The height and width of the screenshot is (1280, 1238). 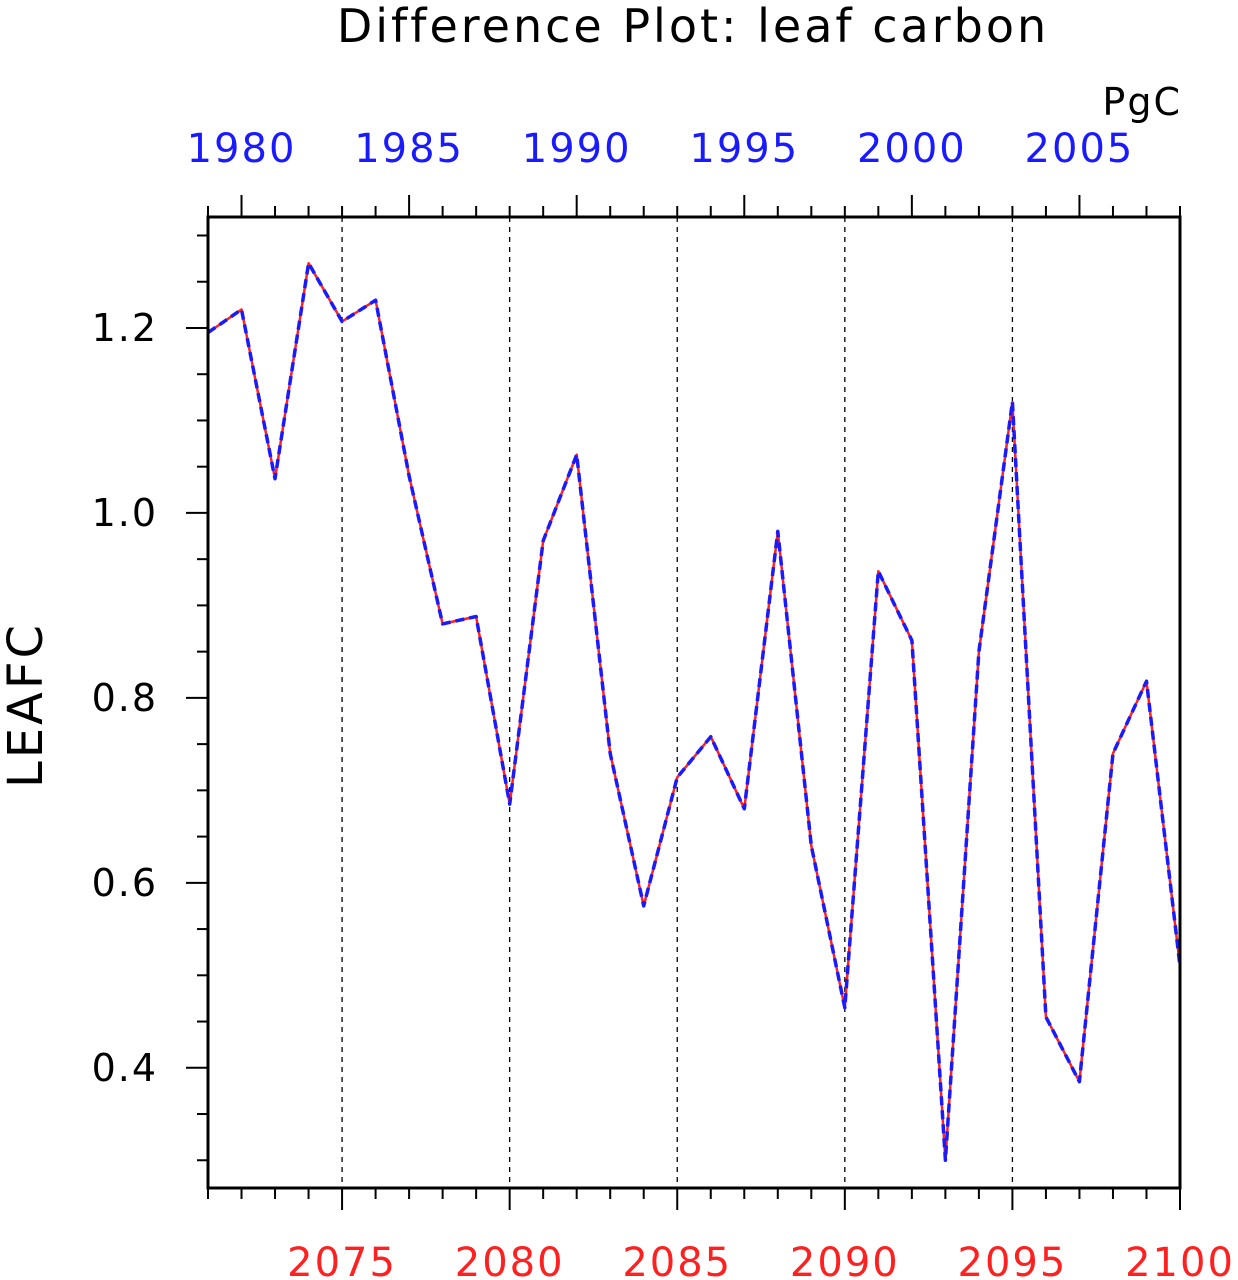 I want to click on bottom-tick-label-2075: 2075, so click(x=342, y=1260).